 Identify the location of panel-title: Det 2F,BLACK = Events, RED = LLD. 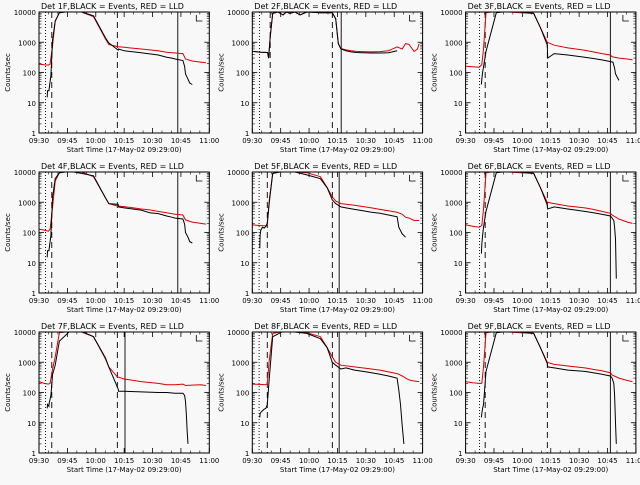
(325, 6).